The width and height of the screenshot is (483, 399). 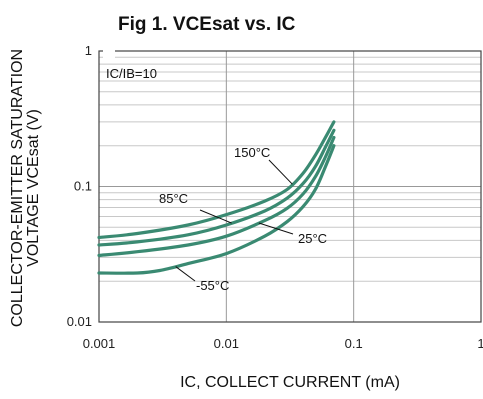 What do you see at coordinates (226, 343) in the screenshot?
I see `x-tick-label: 0.01` at bounding box center [226, 343].